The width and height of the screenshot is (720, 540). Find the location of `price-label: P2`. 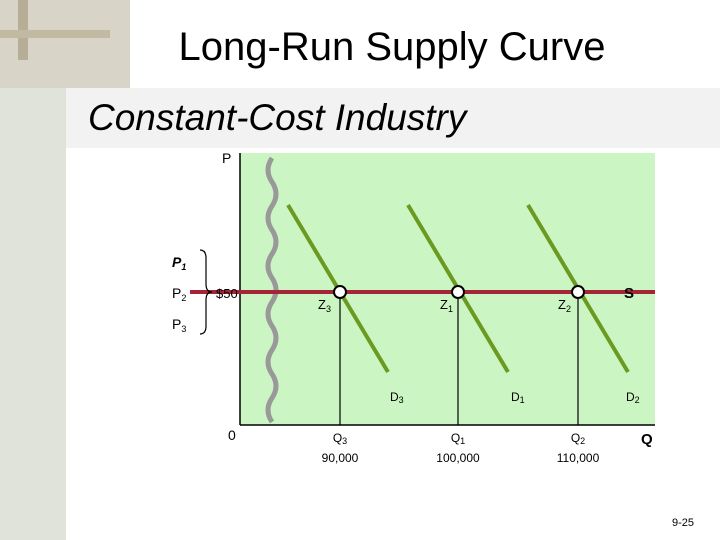

price-label: P2 is located at coordinates (179, 294).